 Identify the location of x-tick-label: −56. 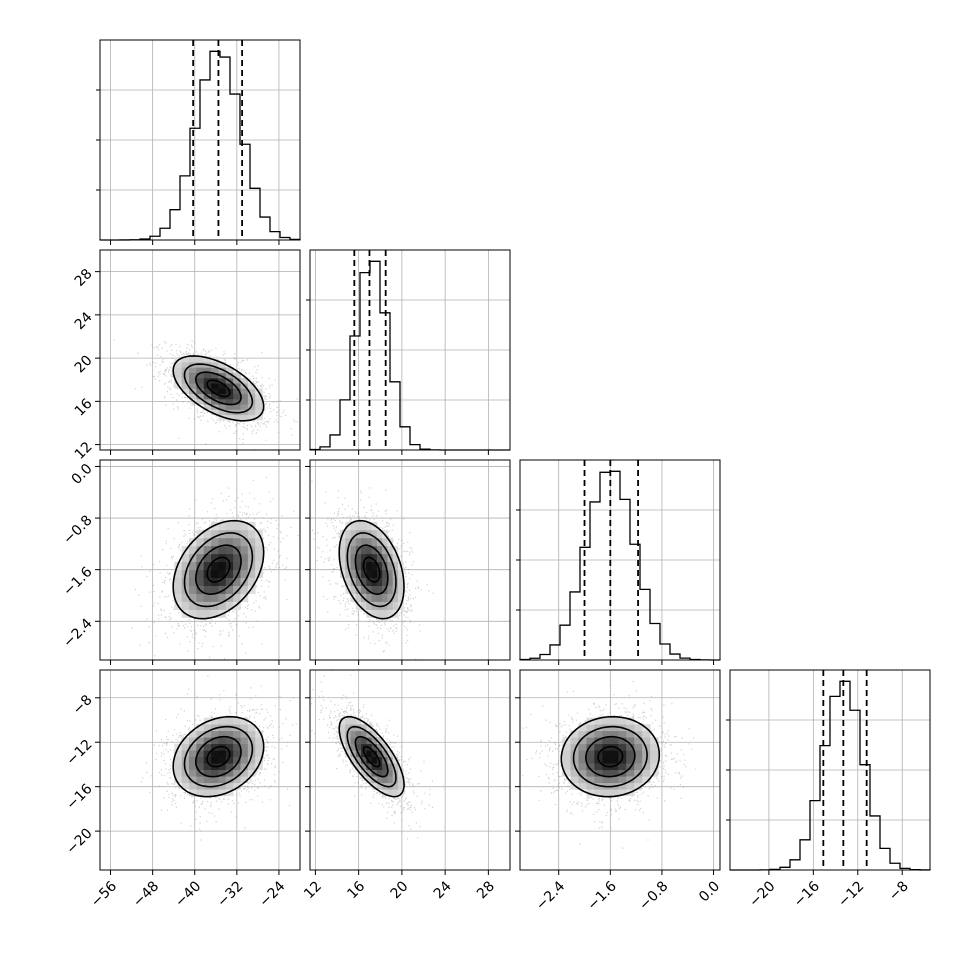
(104, 894).